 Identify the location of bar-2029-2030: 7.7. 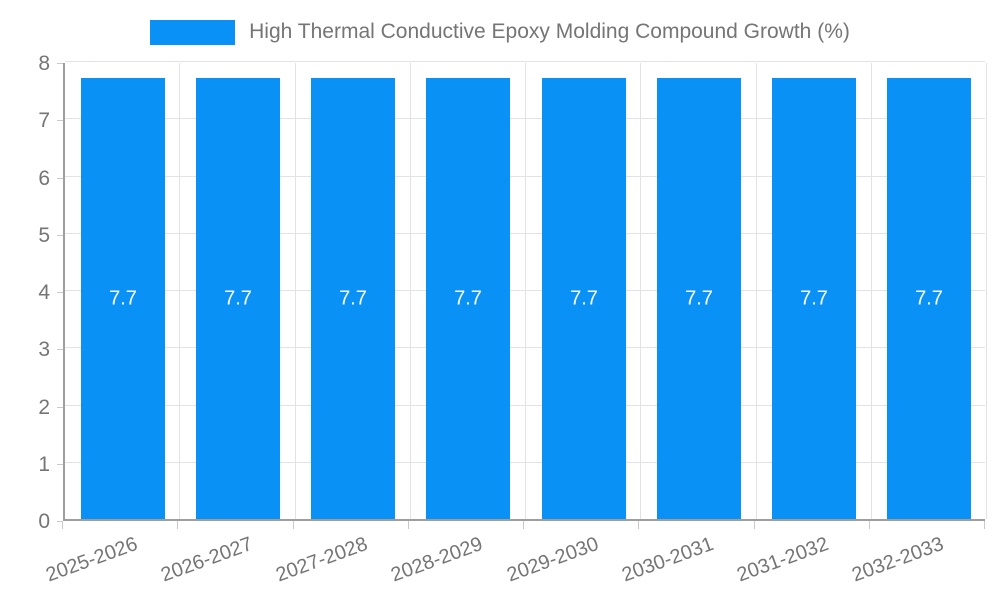
(584, 298).